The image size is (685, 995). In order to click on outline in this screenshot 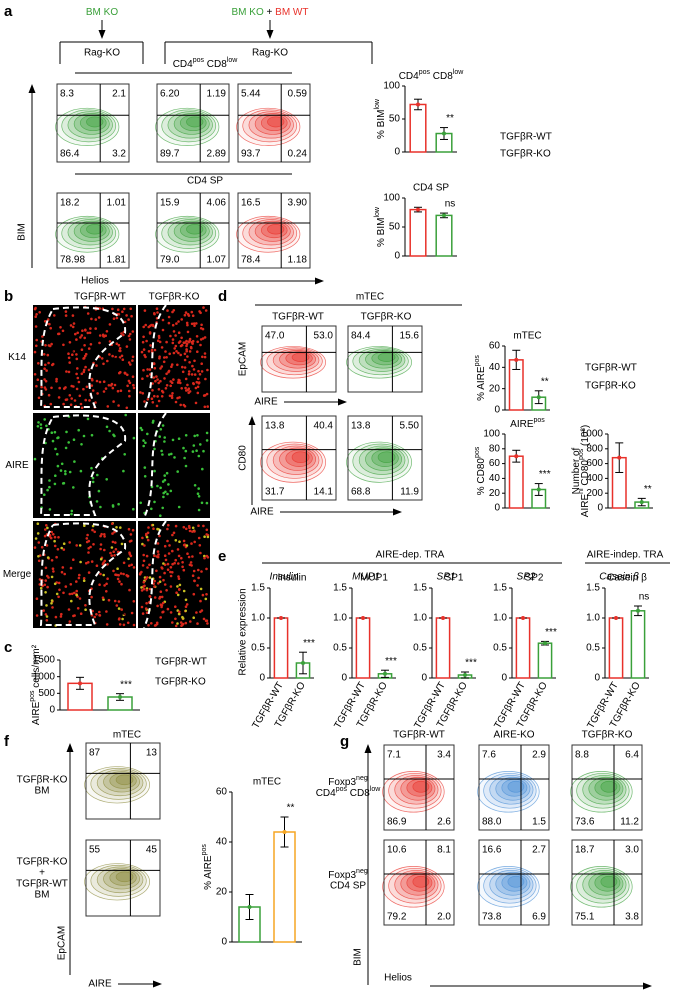, I will do `click(83, 357)`.